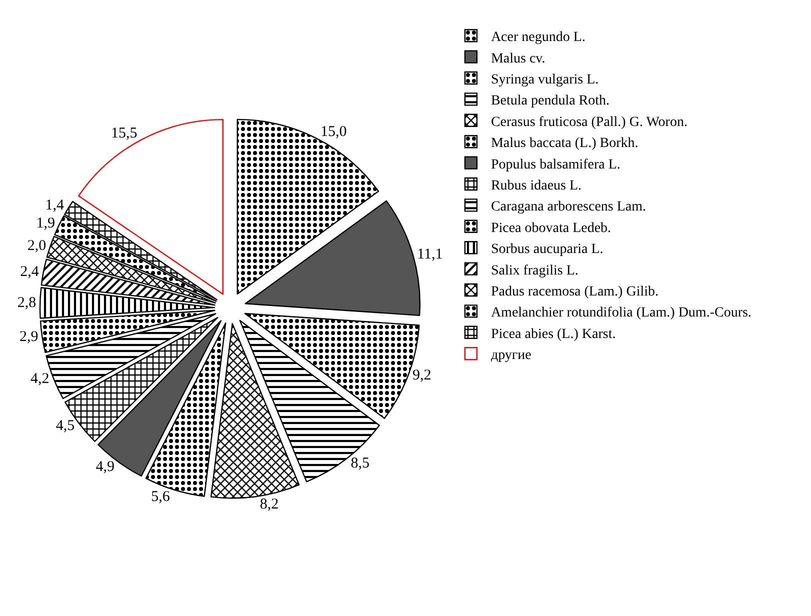  What do you see at coordinates (40, 378) in the screenshot?
I see `data-label: 4,2` at bounding box center [40, 378].